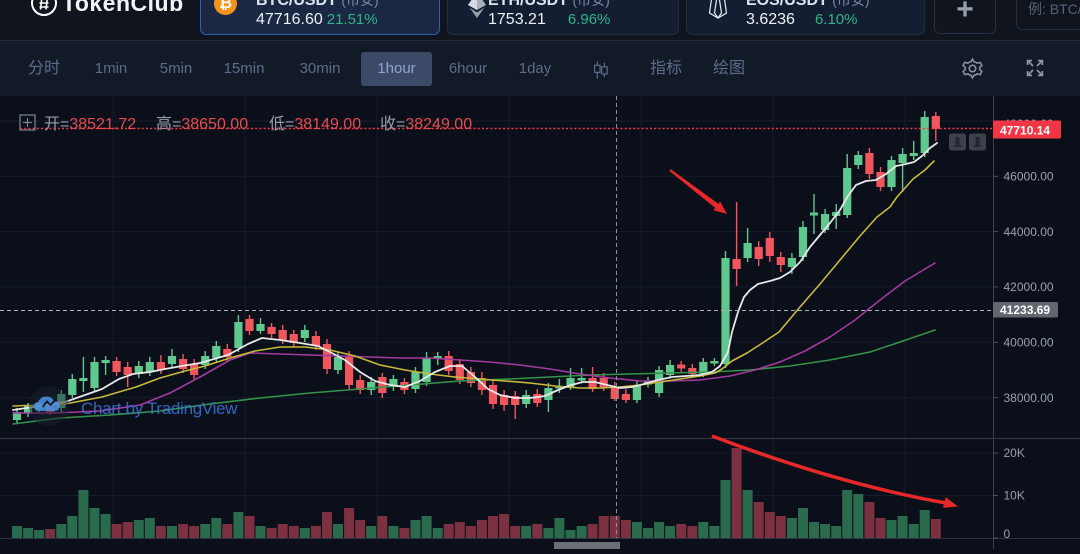  I want to click on svg-text: 42000.00, so click(1029, 287).